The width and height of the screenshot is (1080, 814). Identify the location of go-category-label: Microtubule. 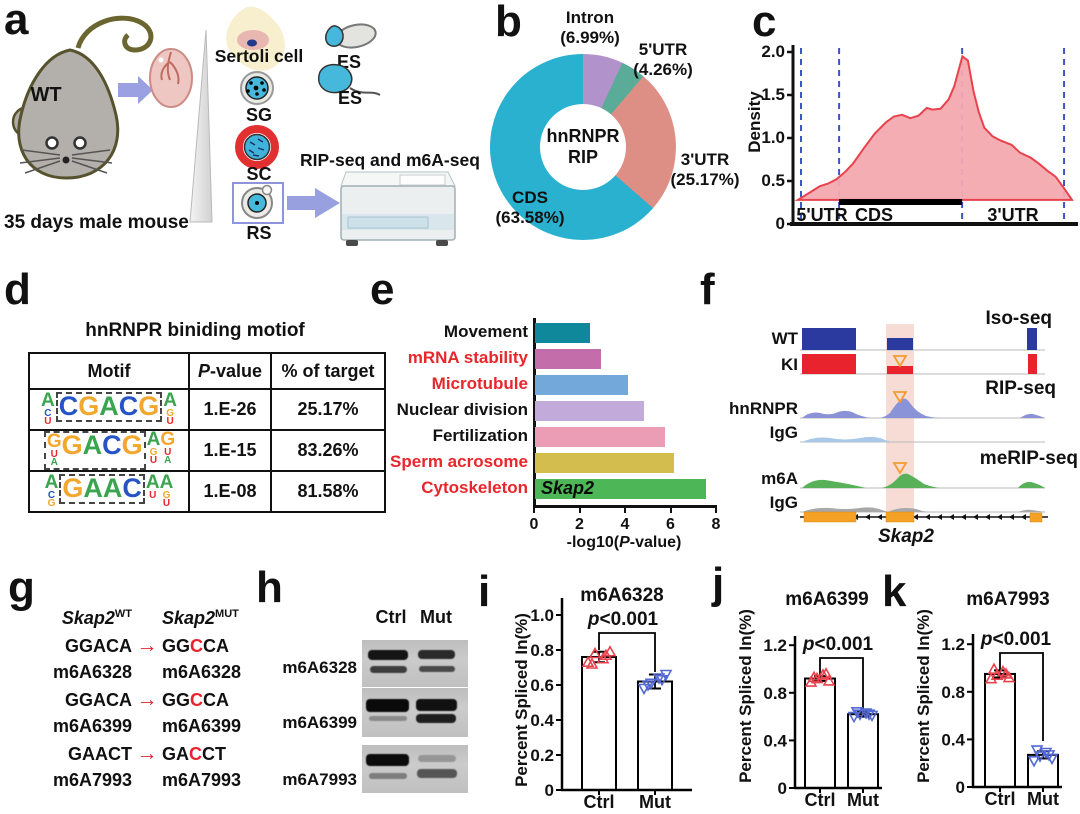
(479, 383).